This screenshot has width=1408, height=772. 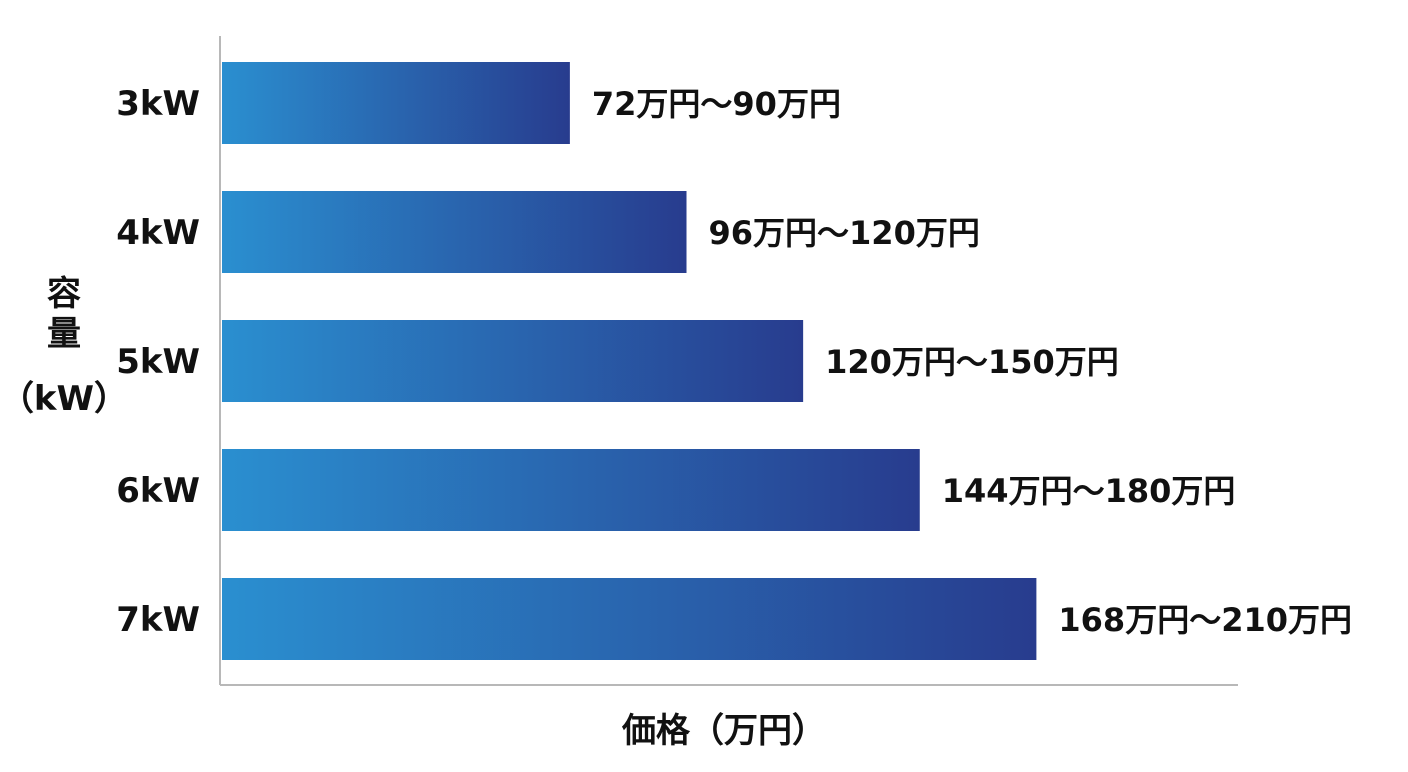 I want to click on y-axis-label: （kW）, so click(x=64, y=399).